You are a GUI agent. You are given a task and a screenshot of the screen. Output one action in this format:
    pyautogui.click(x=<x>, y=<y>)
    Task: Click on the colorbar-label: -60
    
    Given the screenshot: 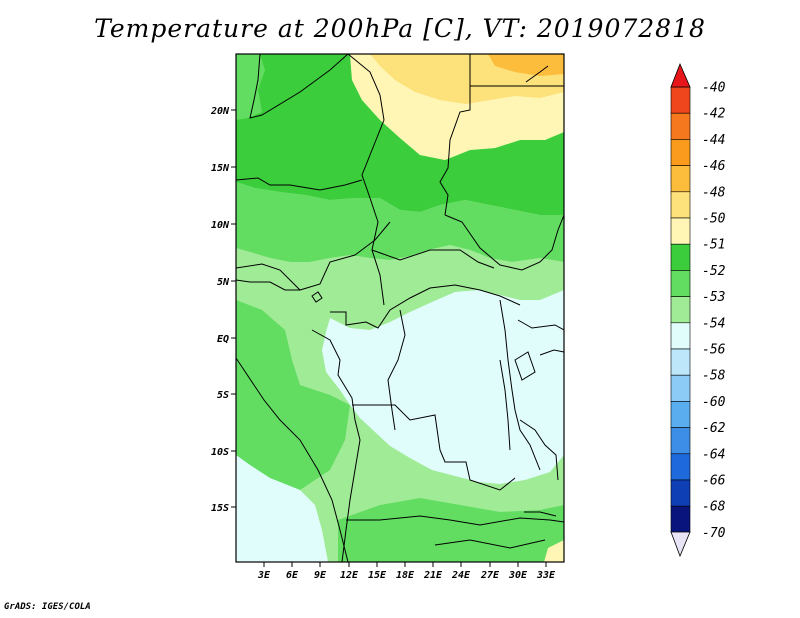 What is the action you would take?
    pyautogui.click(x=714, y=402)
    